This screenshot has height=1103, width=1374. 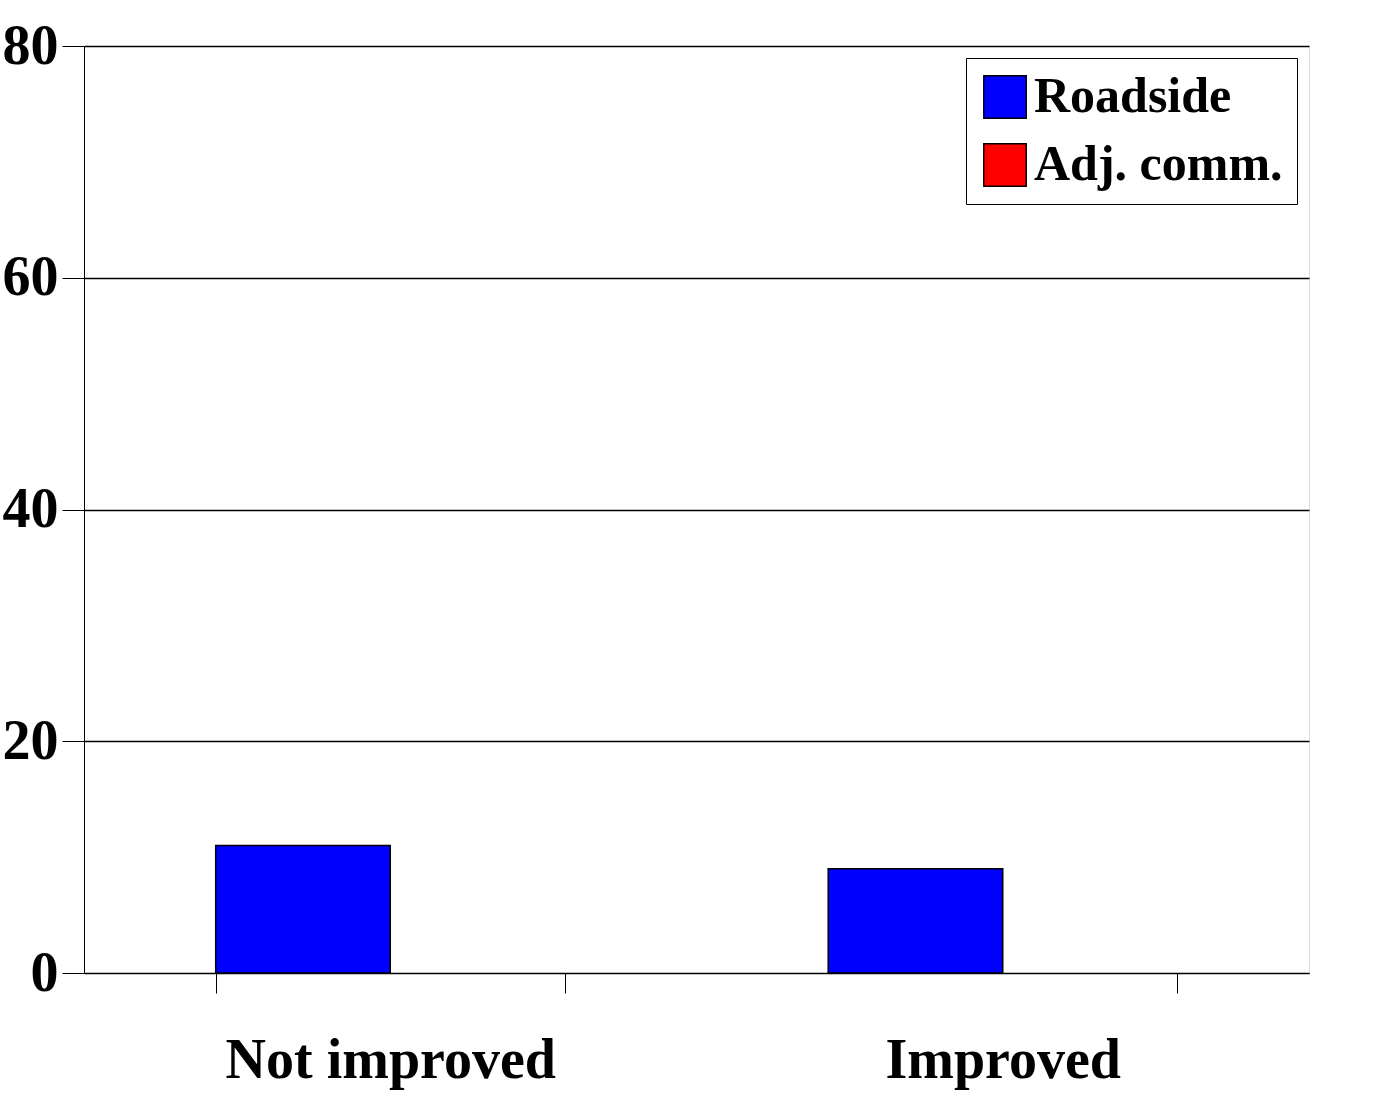 I want to click on y-tick-label: 60, so click(x=30, y=276).